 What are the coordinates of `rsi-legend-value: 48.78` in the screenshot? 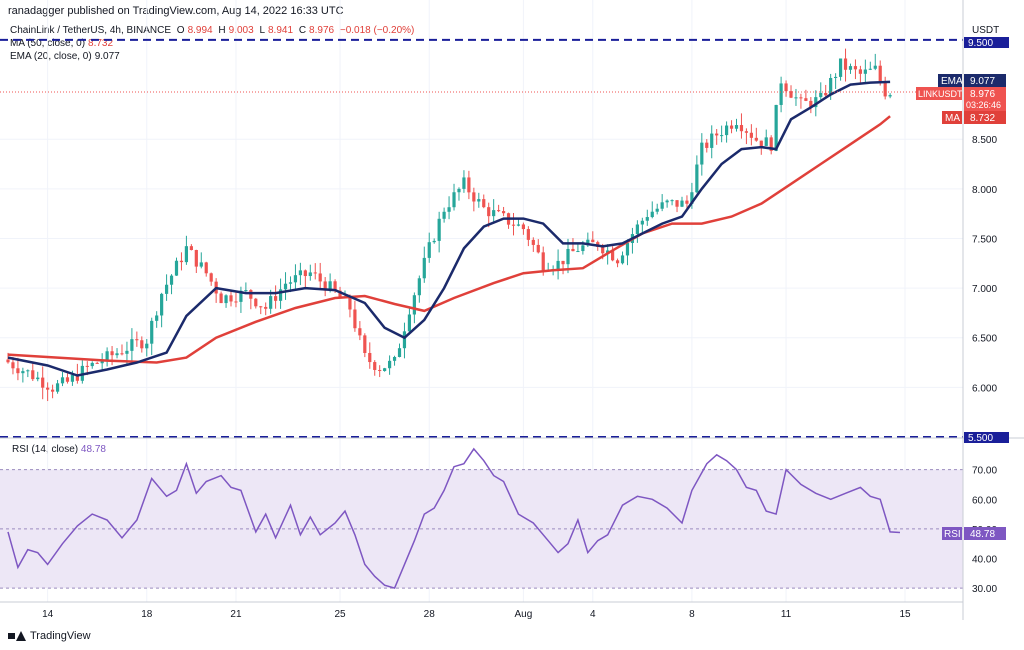 It's located at (93, 449).